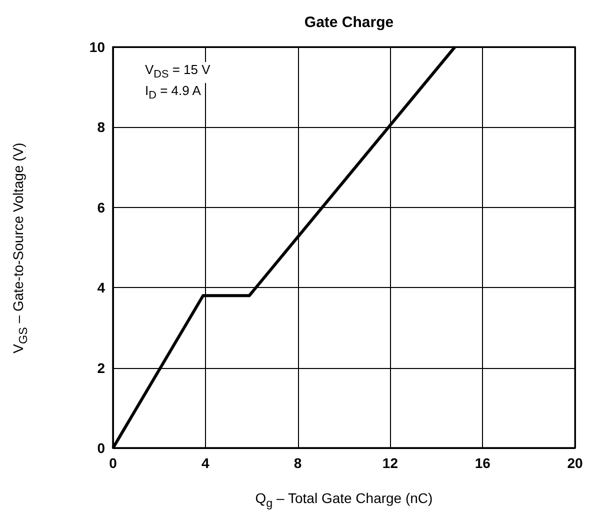  I want to click on y-tick-label: 4, so click(101, 288).